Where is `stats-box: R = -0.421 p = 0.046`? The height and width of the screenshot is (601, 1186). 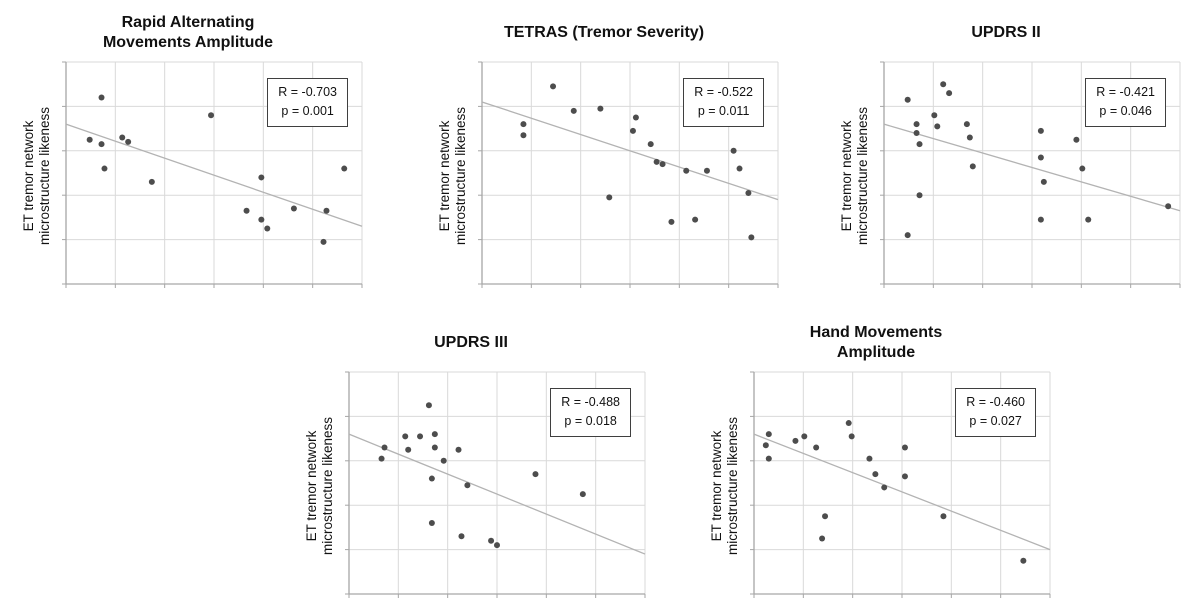 stats-box: R = -0.421 p = 0.046 is located at coordinates (1125, 102).